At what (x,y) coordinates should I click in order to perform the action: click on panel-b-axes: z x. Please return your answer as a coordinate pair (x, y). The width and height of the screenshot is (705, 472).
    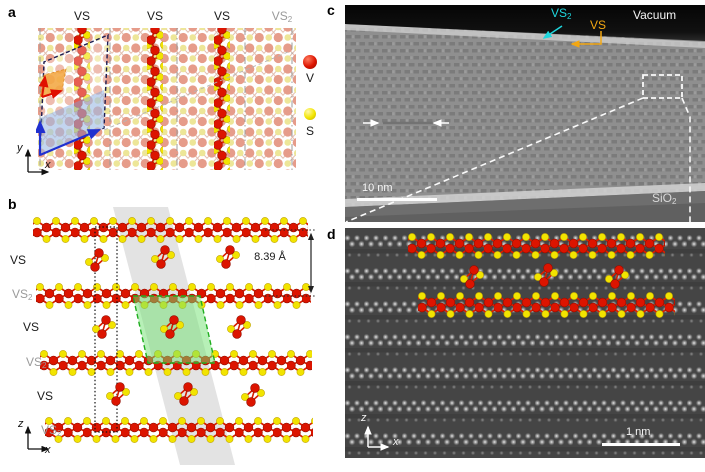
    Looking at the image, I should click on (34, 437).